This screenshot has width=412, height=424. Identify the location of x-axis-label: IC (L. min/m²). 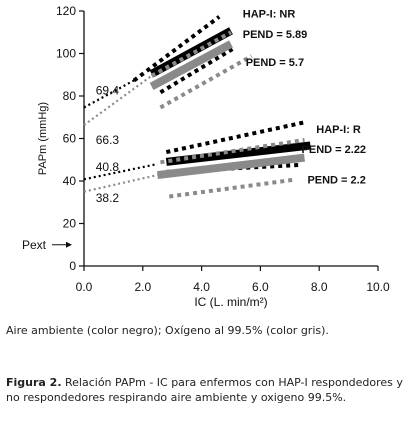
(230, 302).